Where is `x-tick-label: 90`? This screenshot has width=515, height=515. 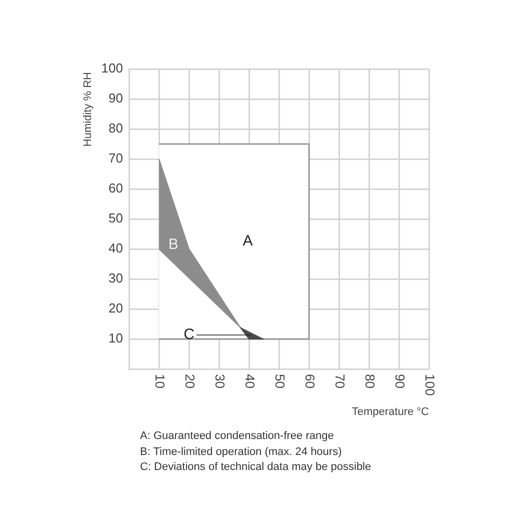 x-tick-label: 90 is located at coordinates (400, 381).